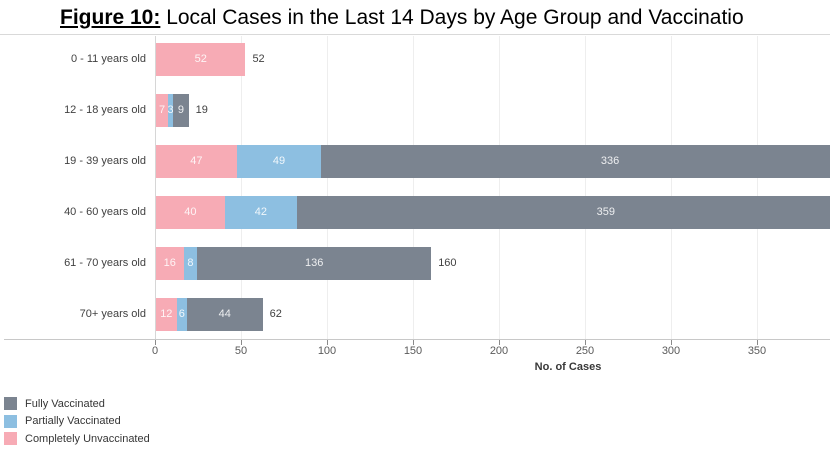 Image resolution: width=830 pixels, height=468 pixels. What do you see at coordinates (413, 351) in the screenshot?
I see `x-tick-label: 150` at bounding box center [413, 351].